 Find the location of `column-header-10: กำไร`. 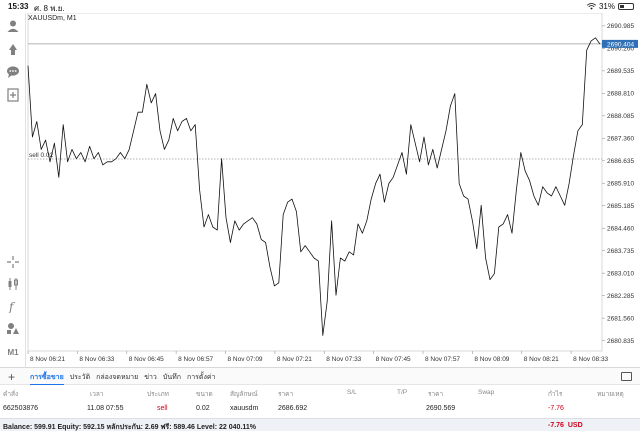

column-header-10: กำไร is located at coordinates (555, 394).